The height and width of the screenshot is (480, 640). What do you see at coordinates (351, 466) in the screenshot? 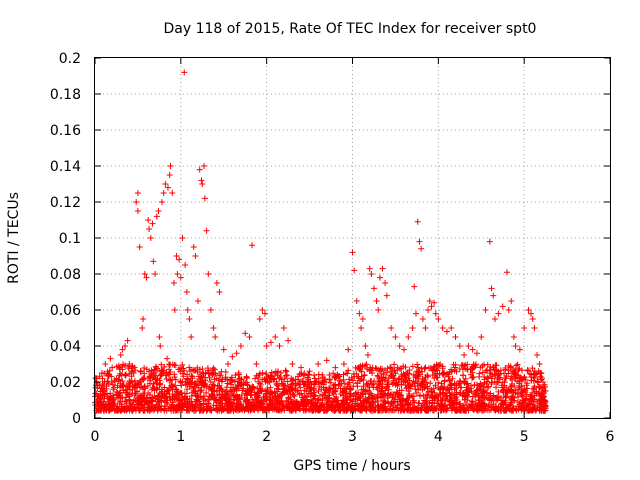
I see `x-axis-label: GPS time / hours` at bounding box center [351, 466].